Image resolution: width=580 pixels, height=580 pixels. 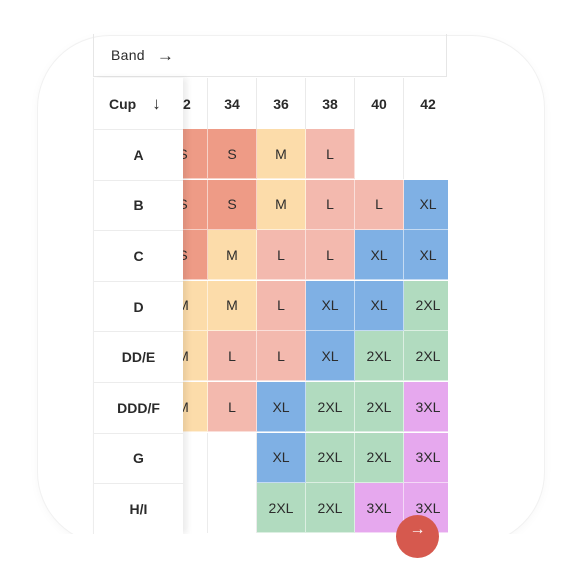 I want to click on band-axis-header: Band →, so click(x=270, y=55).